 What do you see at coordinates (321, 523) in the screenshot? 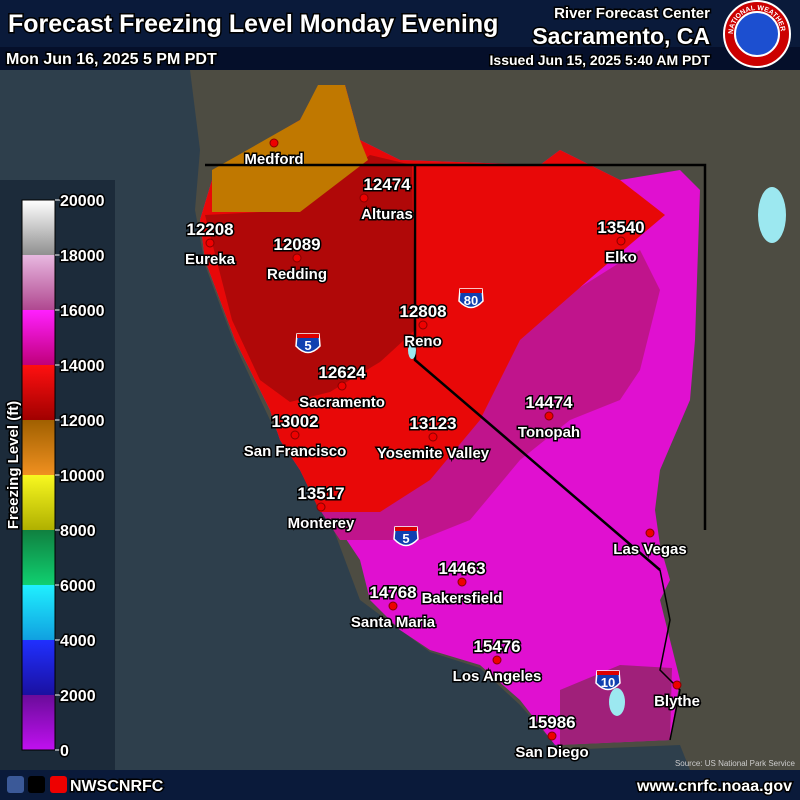
I see `city-name: Monterey` at bounding box center [321, 523].